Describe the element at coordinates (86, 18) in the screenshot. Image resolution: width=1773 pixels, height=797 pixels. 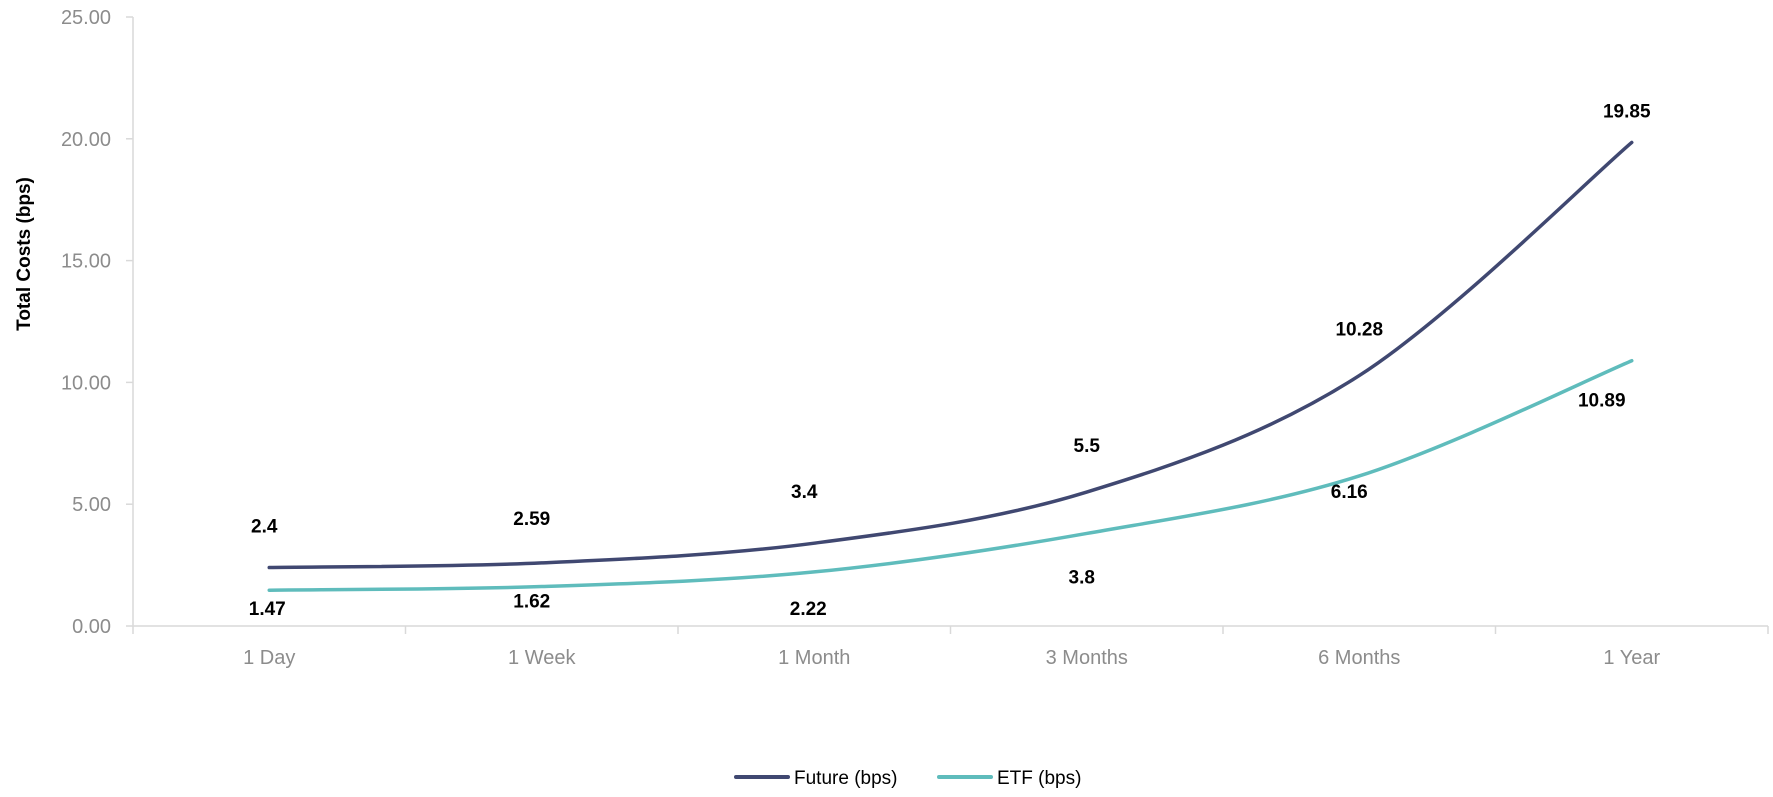
I see `y-tick-label: 25.00` at that location.